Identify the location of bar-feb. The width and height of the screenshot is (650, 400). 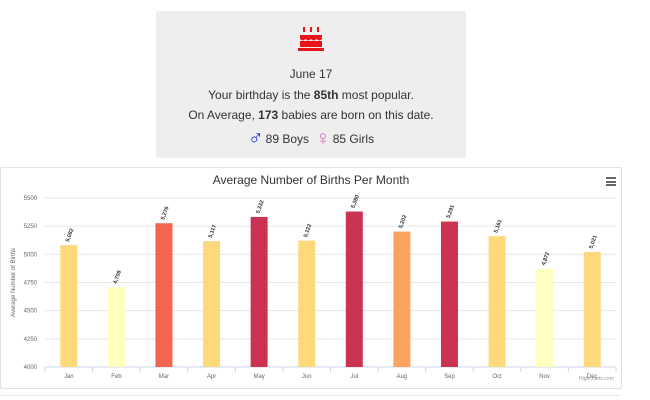
(116, 327).